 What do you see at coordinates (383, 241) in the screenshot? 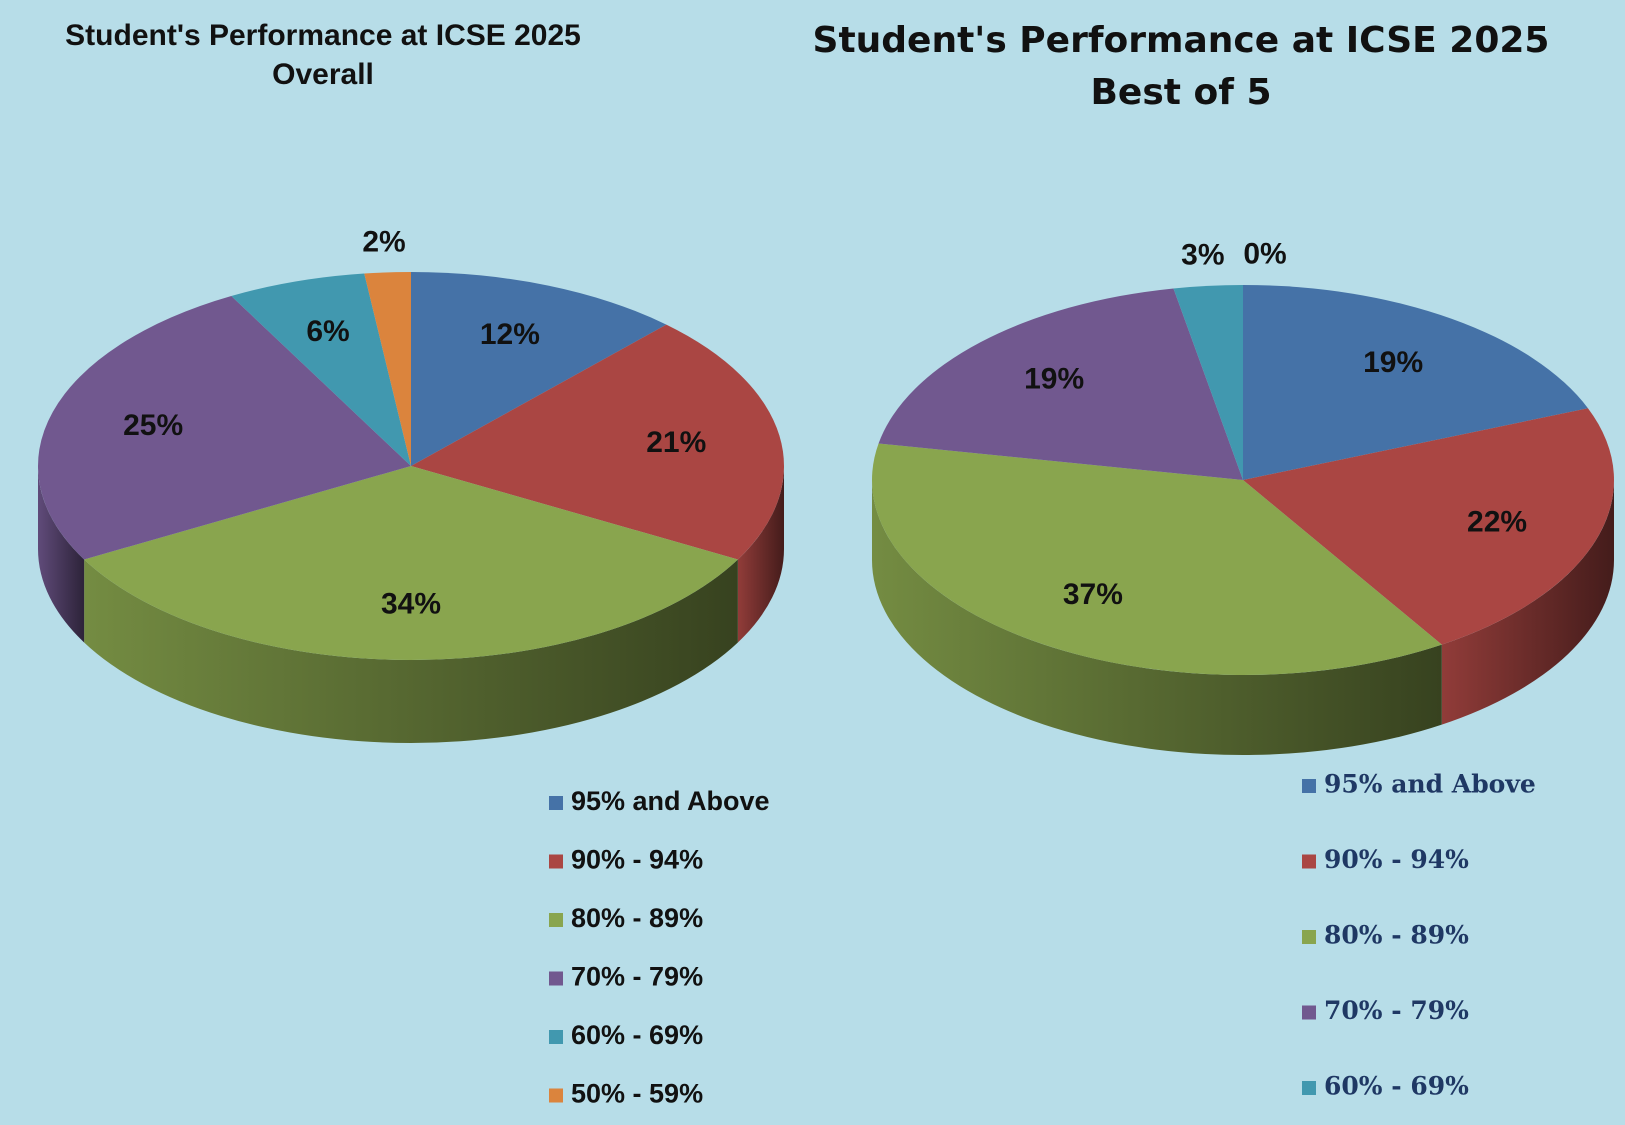
I see `data-label: 2%` at bounding box center [383, 241].